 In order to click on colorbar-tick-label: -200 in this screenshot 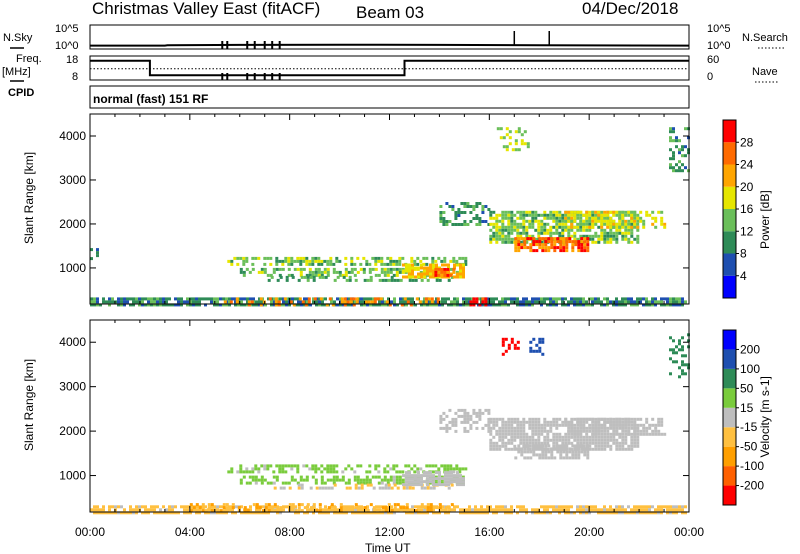, I will do `click(752, 486)`.